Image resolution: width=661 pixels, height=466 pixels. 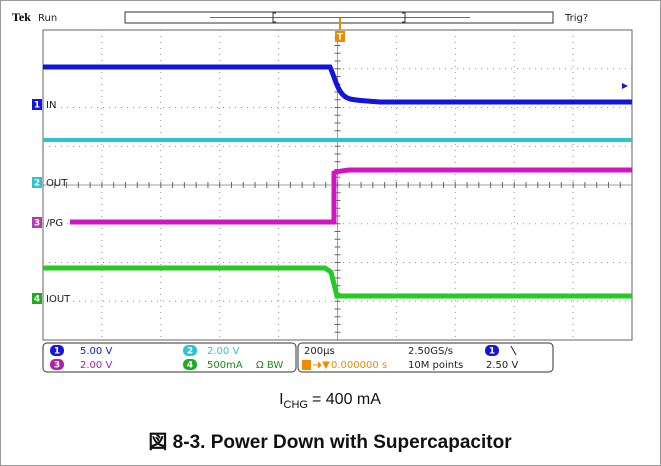 I want to click on trigger-marker-box, so click(x=340, y=36).